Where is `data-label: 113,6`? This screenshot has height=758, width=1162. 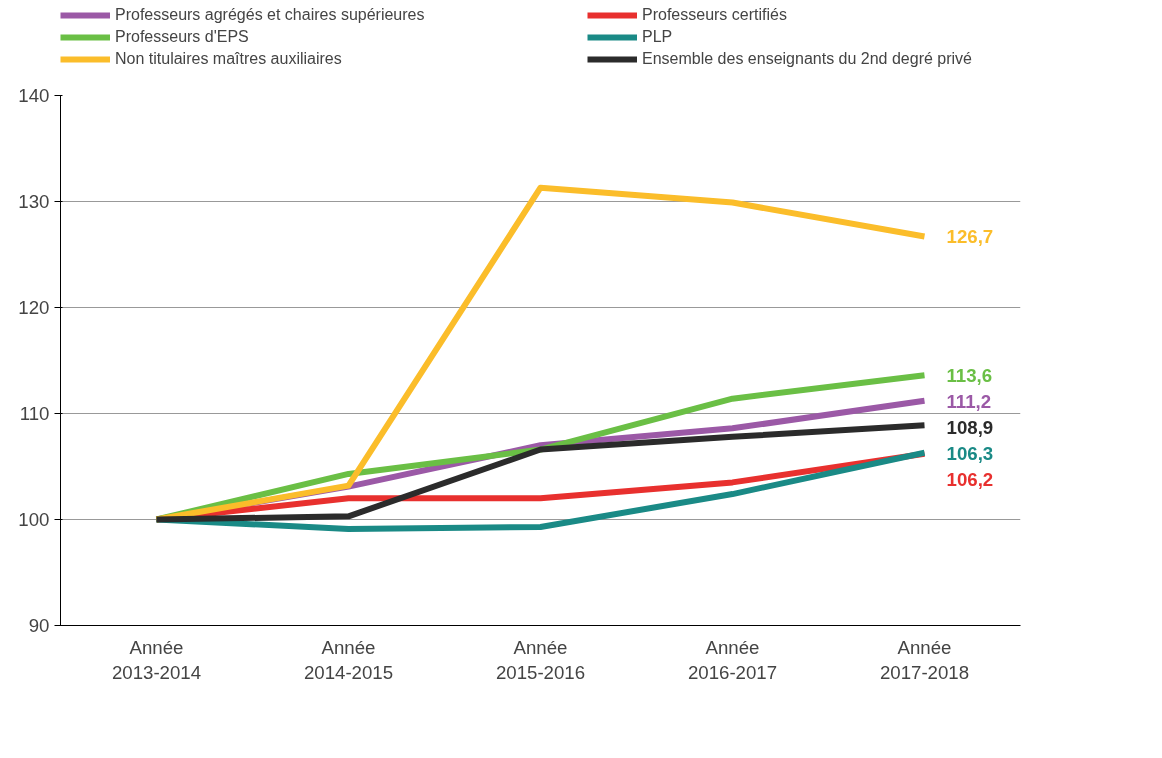 data-label: 113,6 is located at coordinates (969, 375).